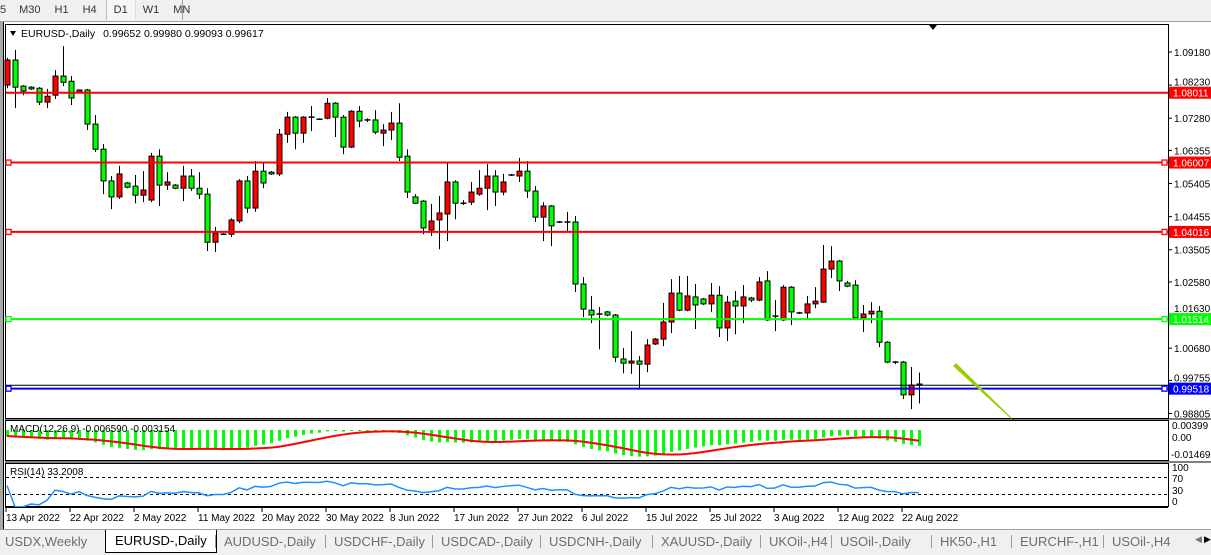 This screenshot has width=1211, height=555. I want to click on tab-separator, so click(831, 541).